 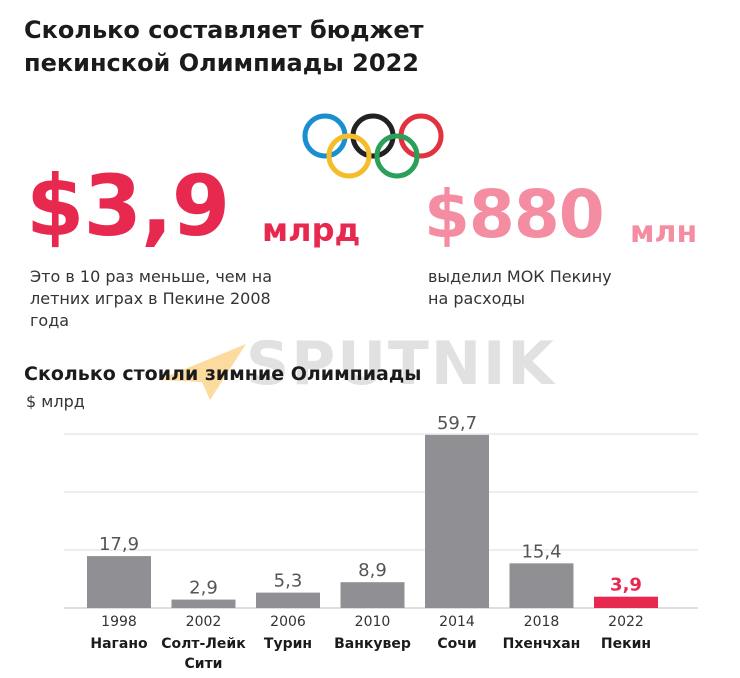 I want to click on budget-unit: млрд, so click(x=311, y=230).